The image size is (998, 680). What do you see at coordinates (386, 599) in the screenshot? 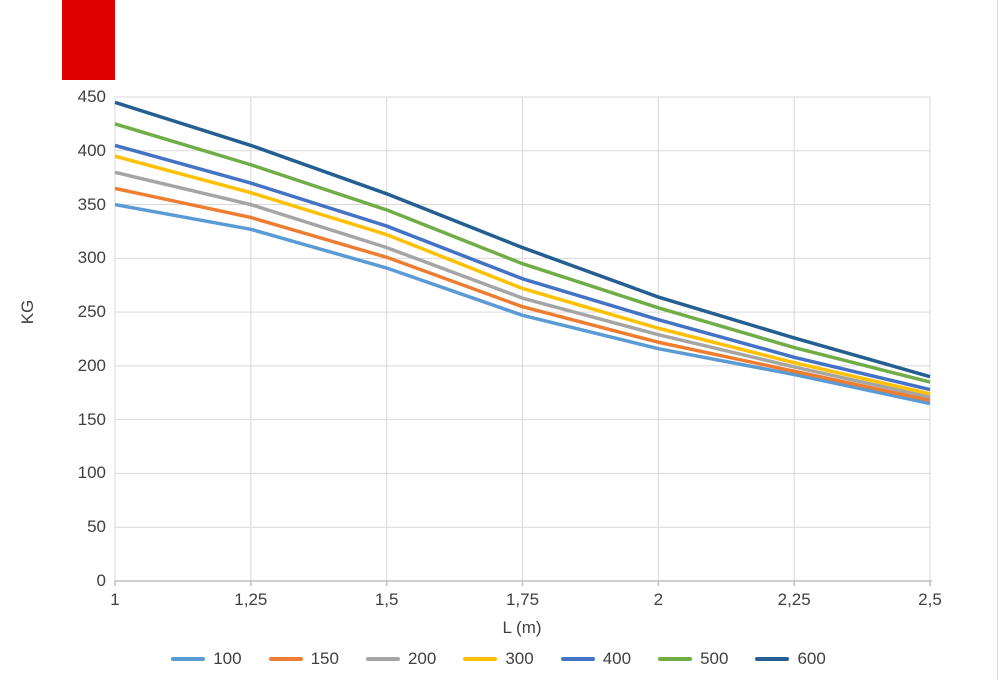
I see `x-axis-tick-label: 1,5` at bounding box center [386, 599].